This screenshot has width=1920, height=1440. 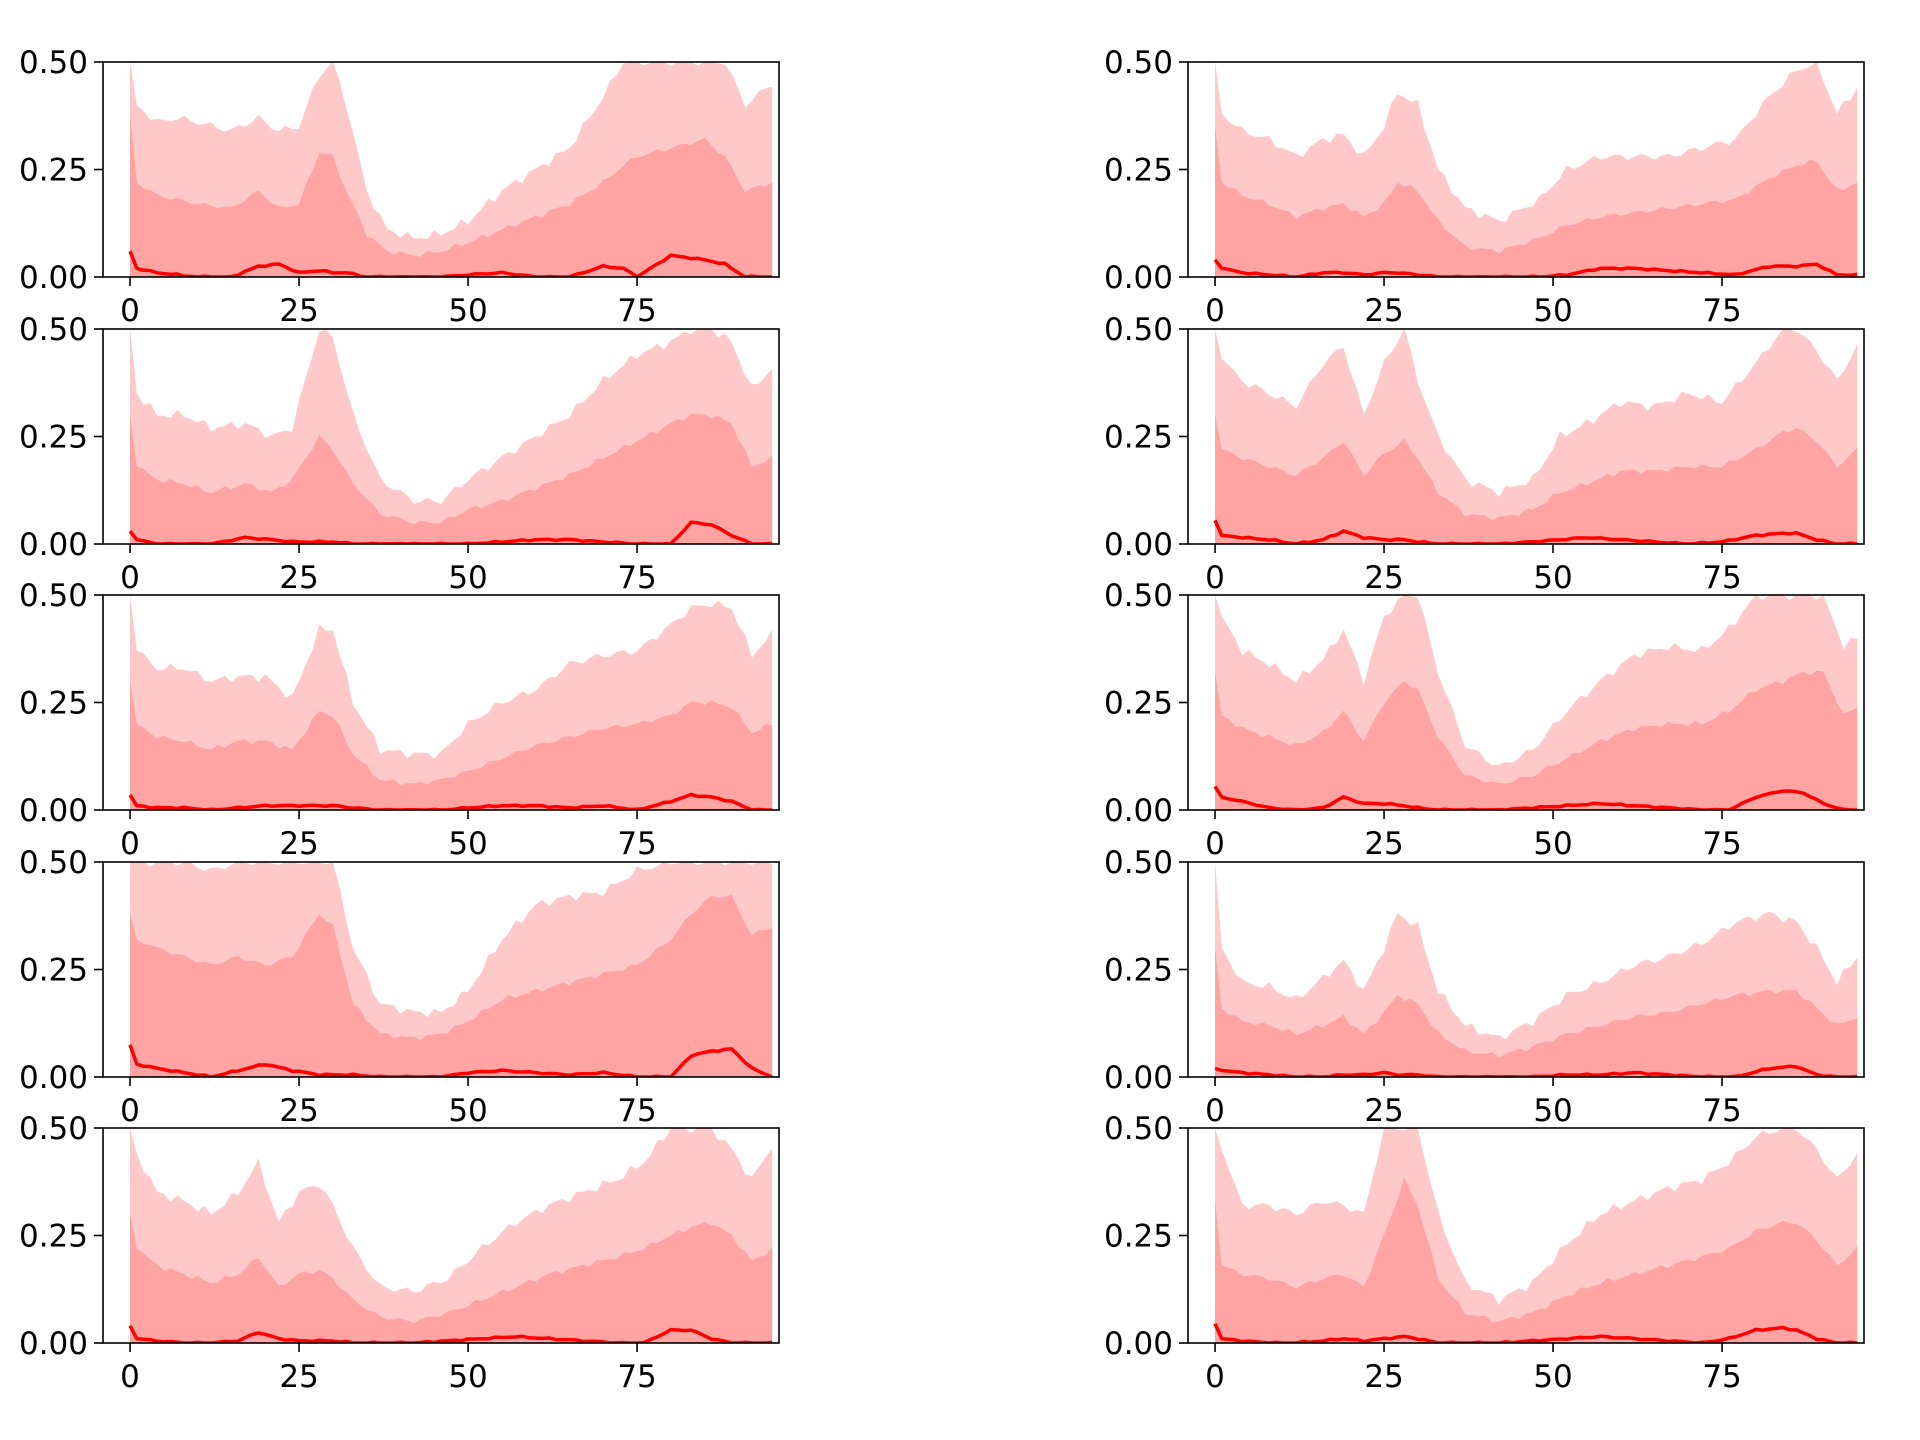 I want to click on panel-row2-left: 0.00 0.25 0.50 0 25 50 75, so click(x=399, y=454).